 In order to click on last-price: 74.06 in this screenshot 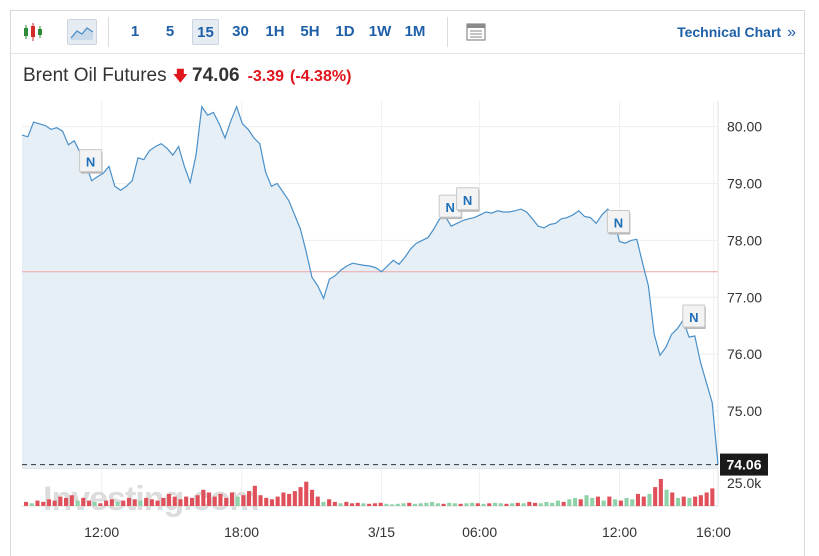, I will do `click(216, 75)`.